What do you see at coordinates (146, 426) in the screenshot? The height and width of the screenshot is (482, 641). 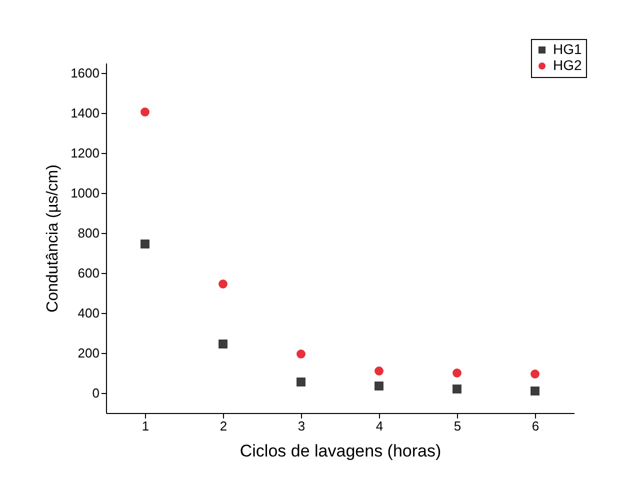 I see `x-tick-label: 1` at bounding box center [146, 426].